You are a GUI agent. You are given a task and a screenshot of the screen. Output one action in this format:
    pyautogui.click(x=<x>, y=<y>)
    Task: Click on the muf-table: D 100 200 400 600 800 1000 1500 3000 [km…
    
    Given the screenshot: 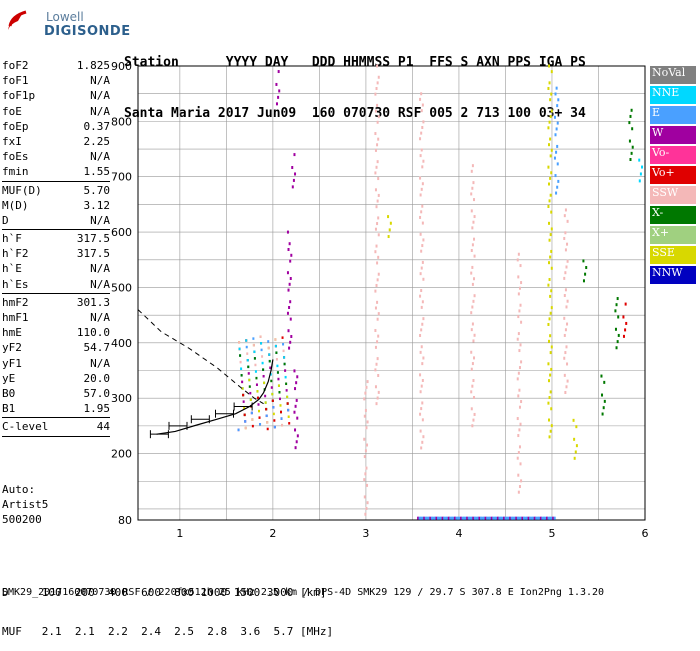 What is the action you would take?
    pyautogui.click(x=167, y=605)
    